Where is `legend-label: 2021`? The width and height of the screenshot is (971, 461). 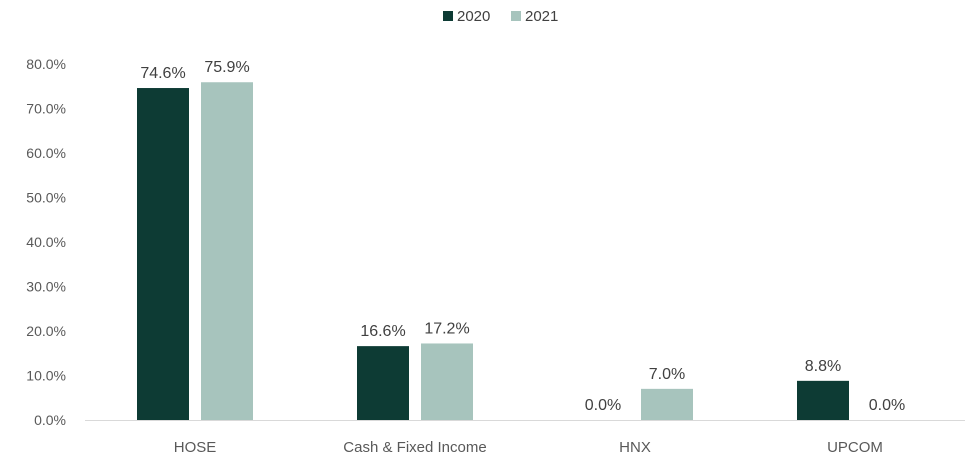 legend-label: 2021 is located at coordinates (541, 16).